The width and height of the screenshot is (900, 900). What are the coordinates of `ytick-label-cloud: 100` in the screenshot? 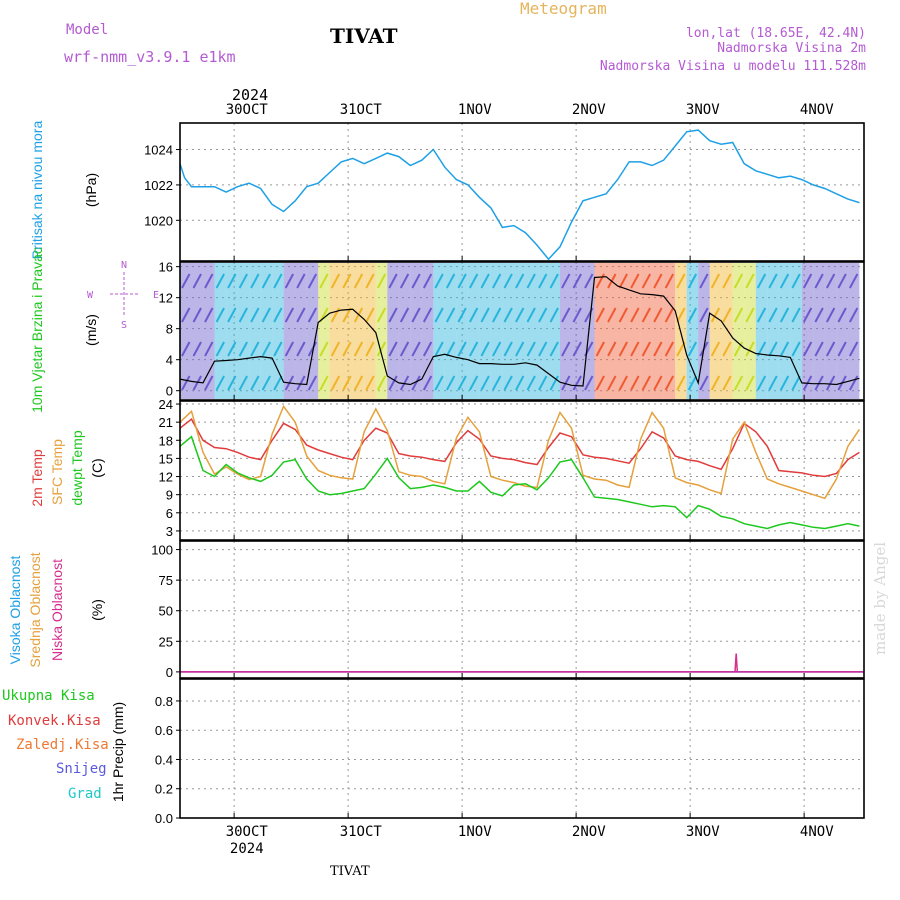 It's located at (162, 550).